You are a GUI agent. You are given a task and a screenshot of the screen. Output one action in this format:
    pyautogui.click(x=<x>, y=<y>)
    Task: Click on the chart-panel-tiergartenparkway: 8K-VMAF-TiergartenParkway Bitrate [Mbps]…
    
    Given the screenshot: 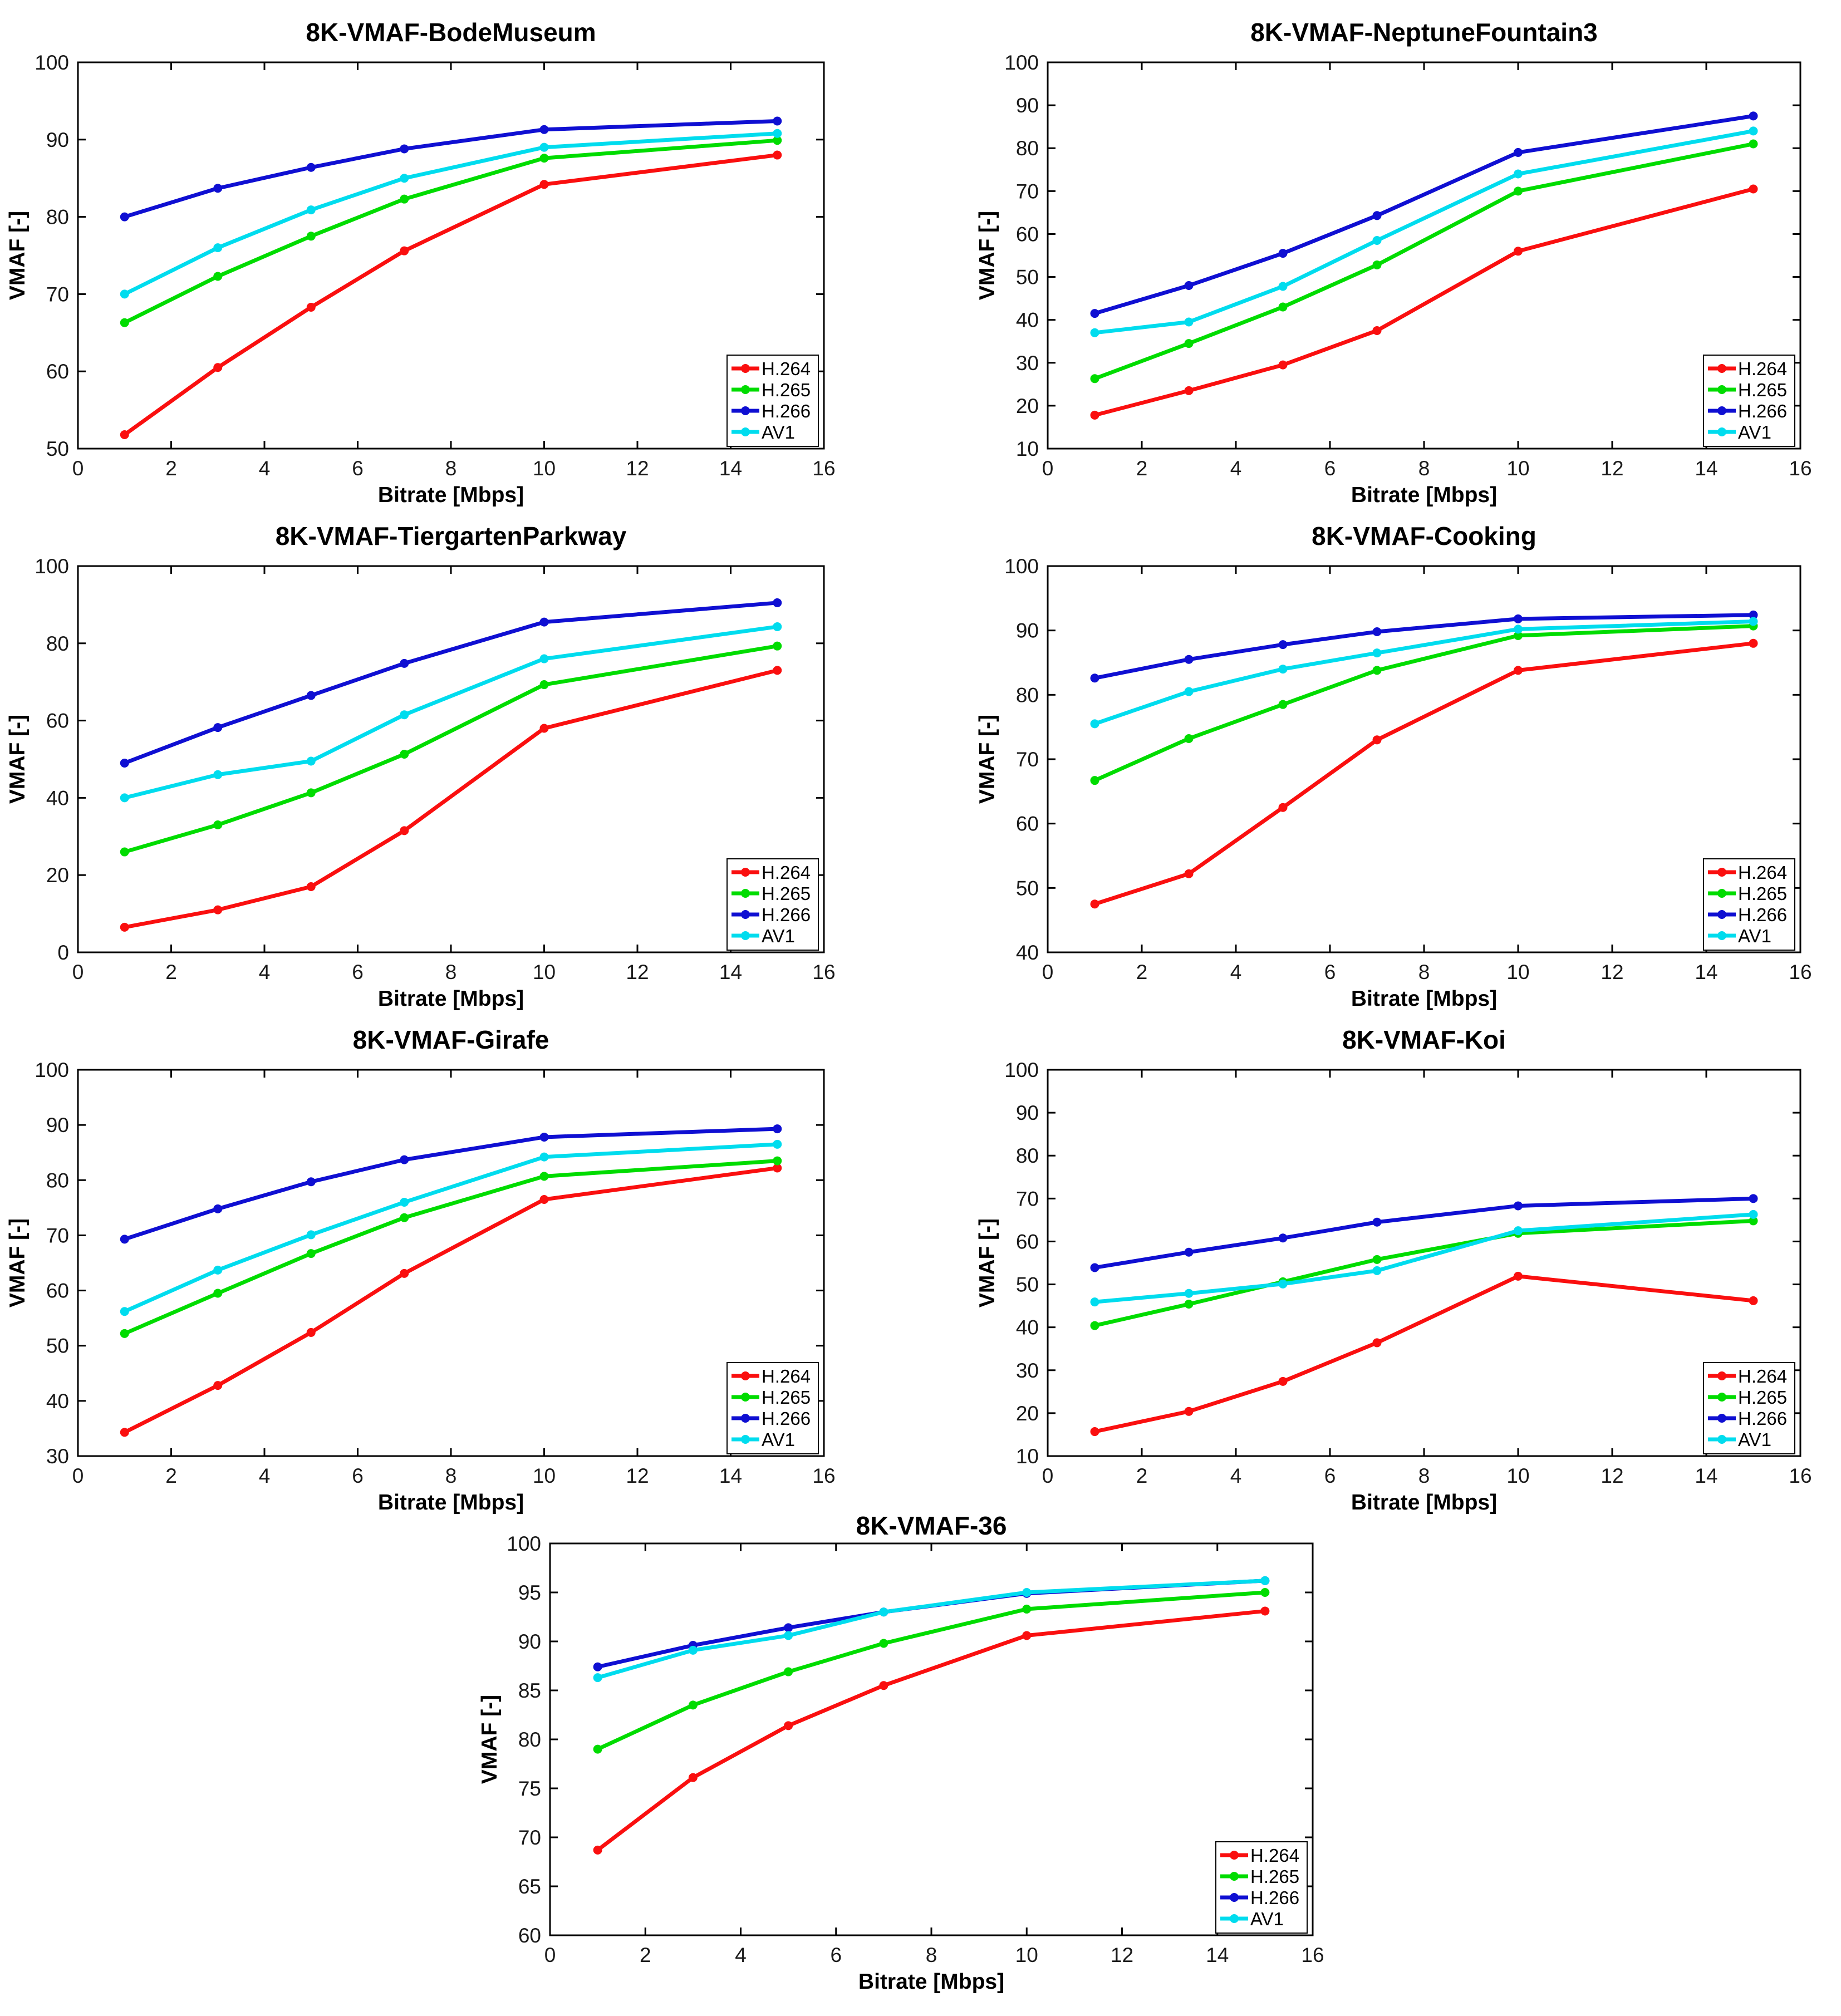 What is the action you would take?
    pyautogui.click(x=460, y=757)
    